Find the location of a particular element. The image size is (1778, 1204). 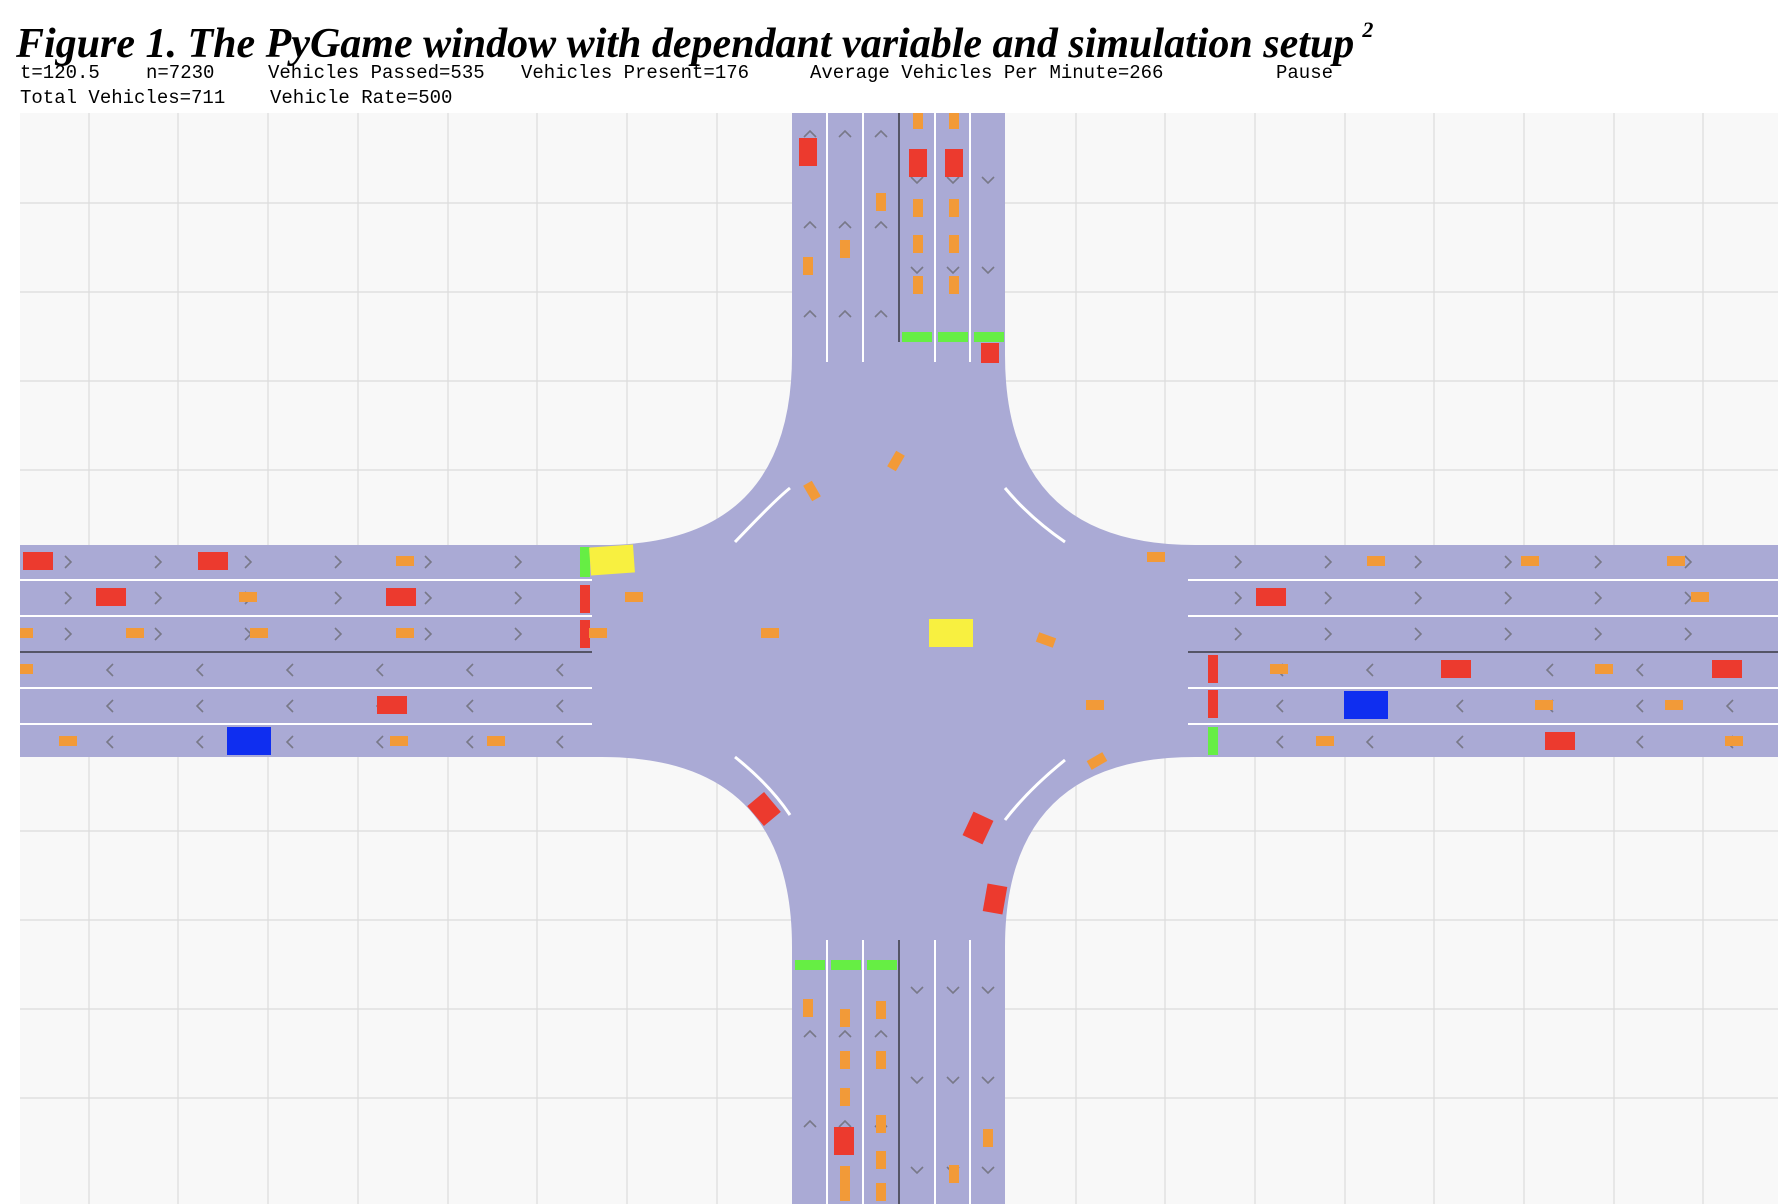

vehicle-truck is located at coordinates (612, 560).